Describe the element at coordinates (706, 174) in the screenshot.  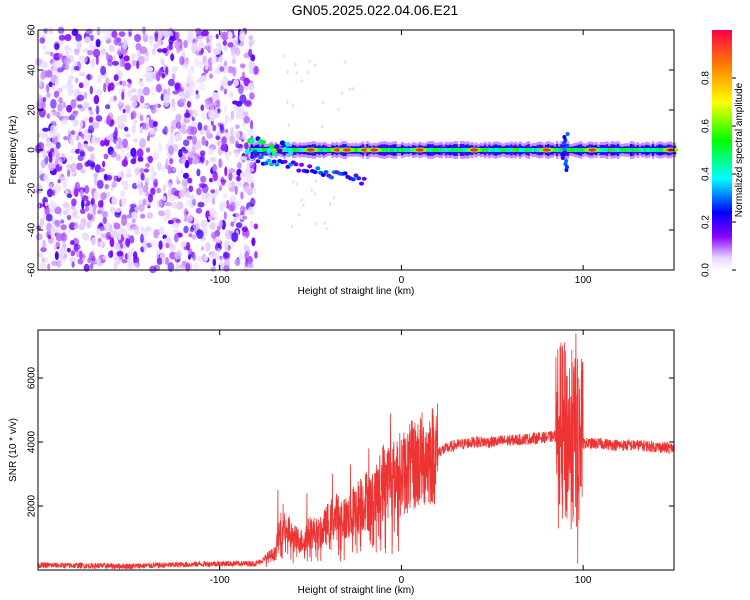
I see `colorbar-tick-label: 0.4` at that location.